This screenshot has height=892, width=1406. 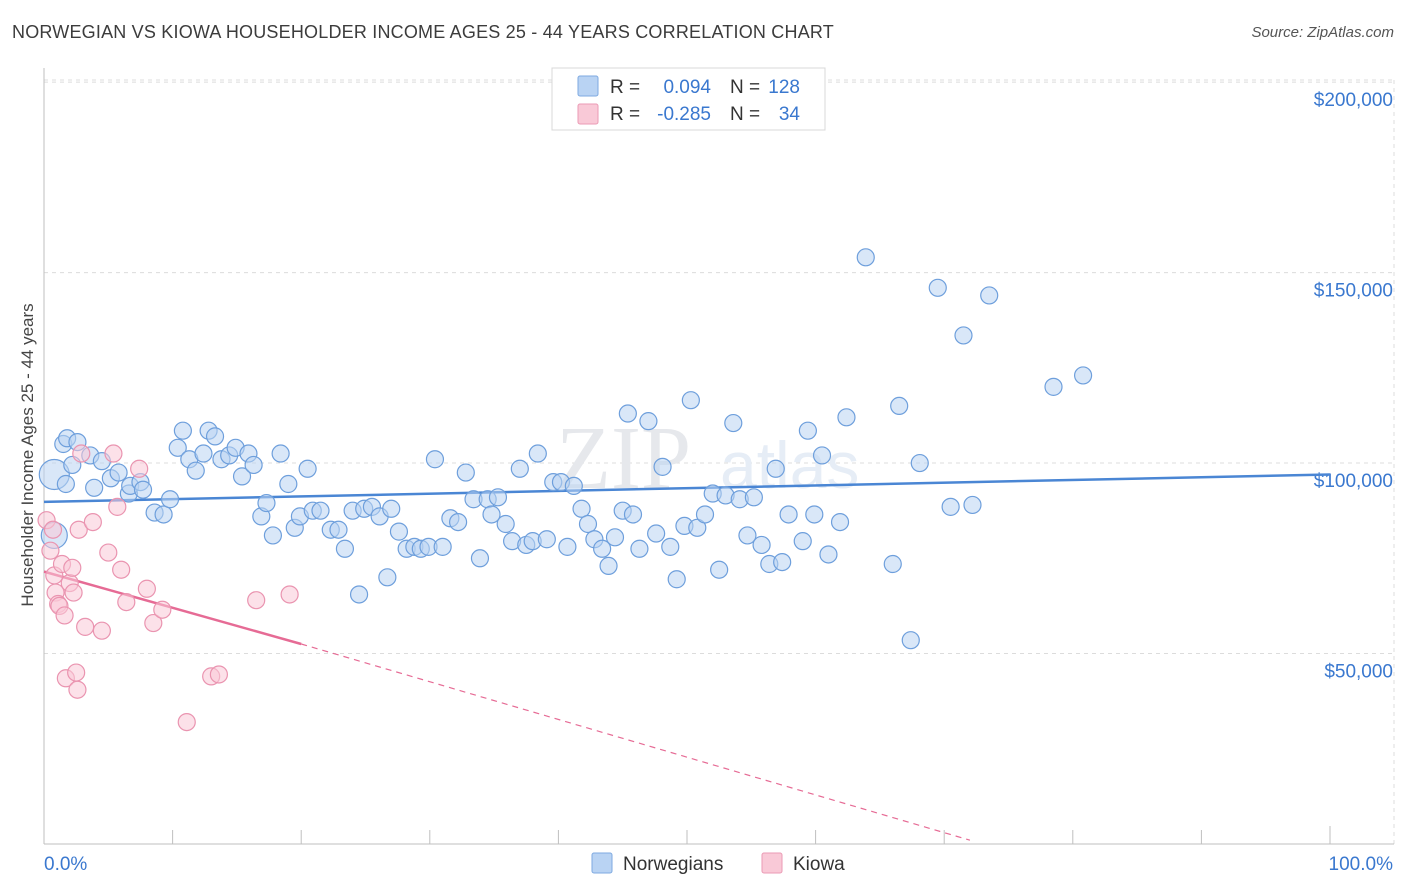 What do you see at coordinates (1353, 100) in the screenshot?
I see `y-tick-label-3: $200,000` at bounding box center [1353, 100].